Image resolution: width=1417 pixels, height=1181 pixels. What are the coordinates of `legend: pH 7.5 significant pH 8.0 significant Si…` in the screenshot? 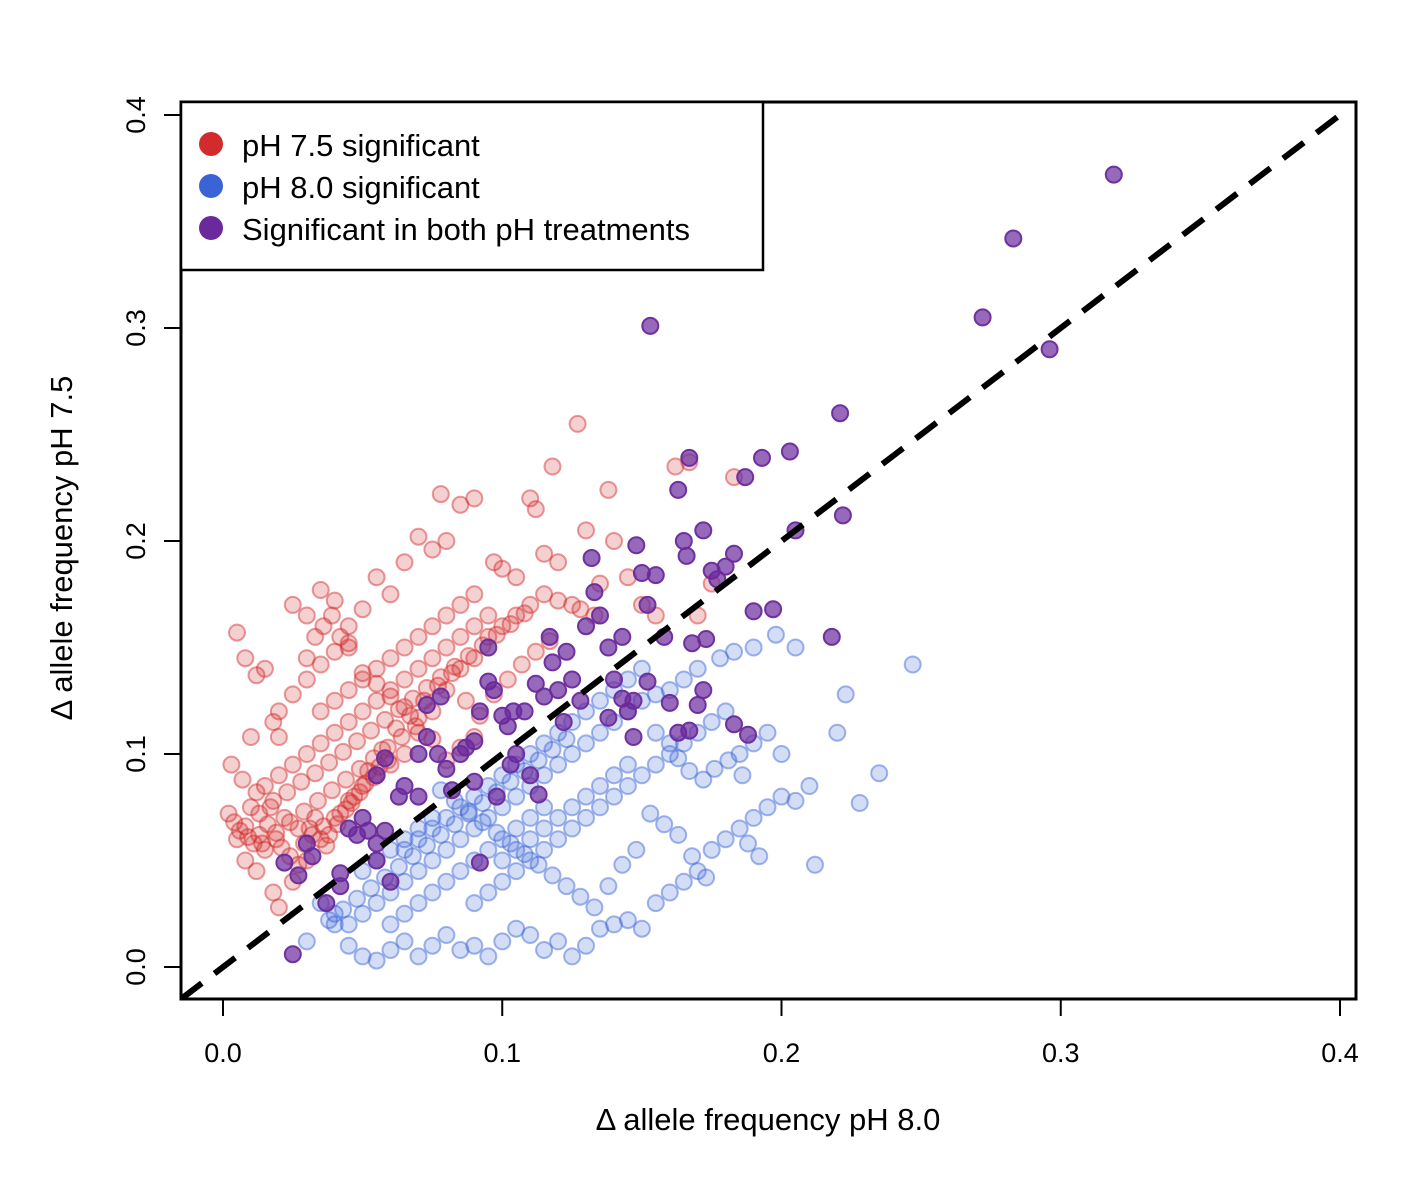 It's located at (472, 186).